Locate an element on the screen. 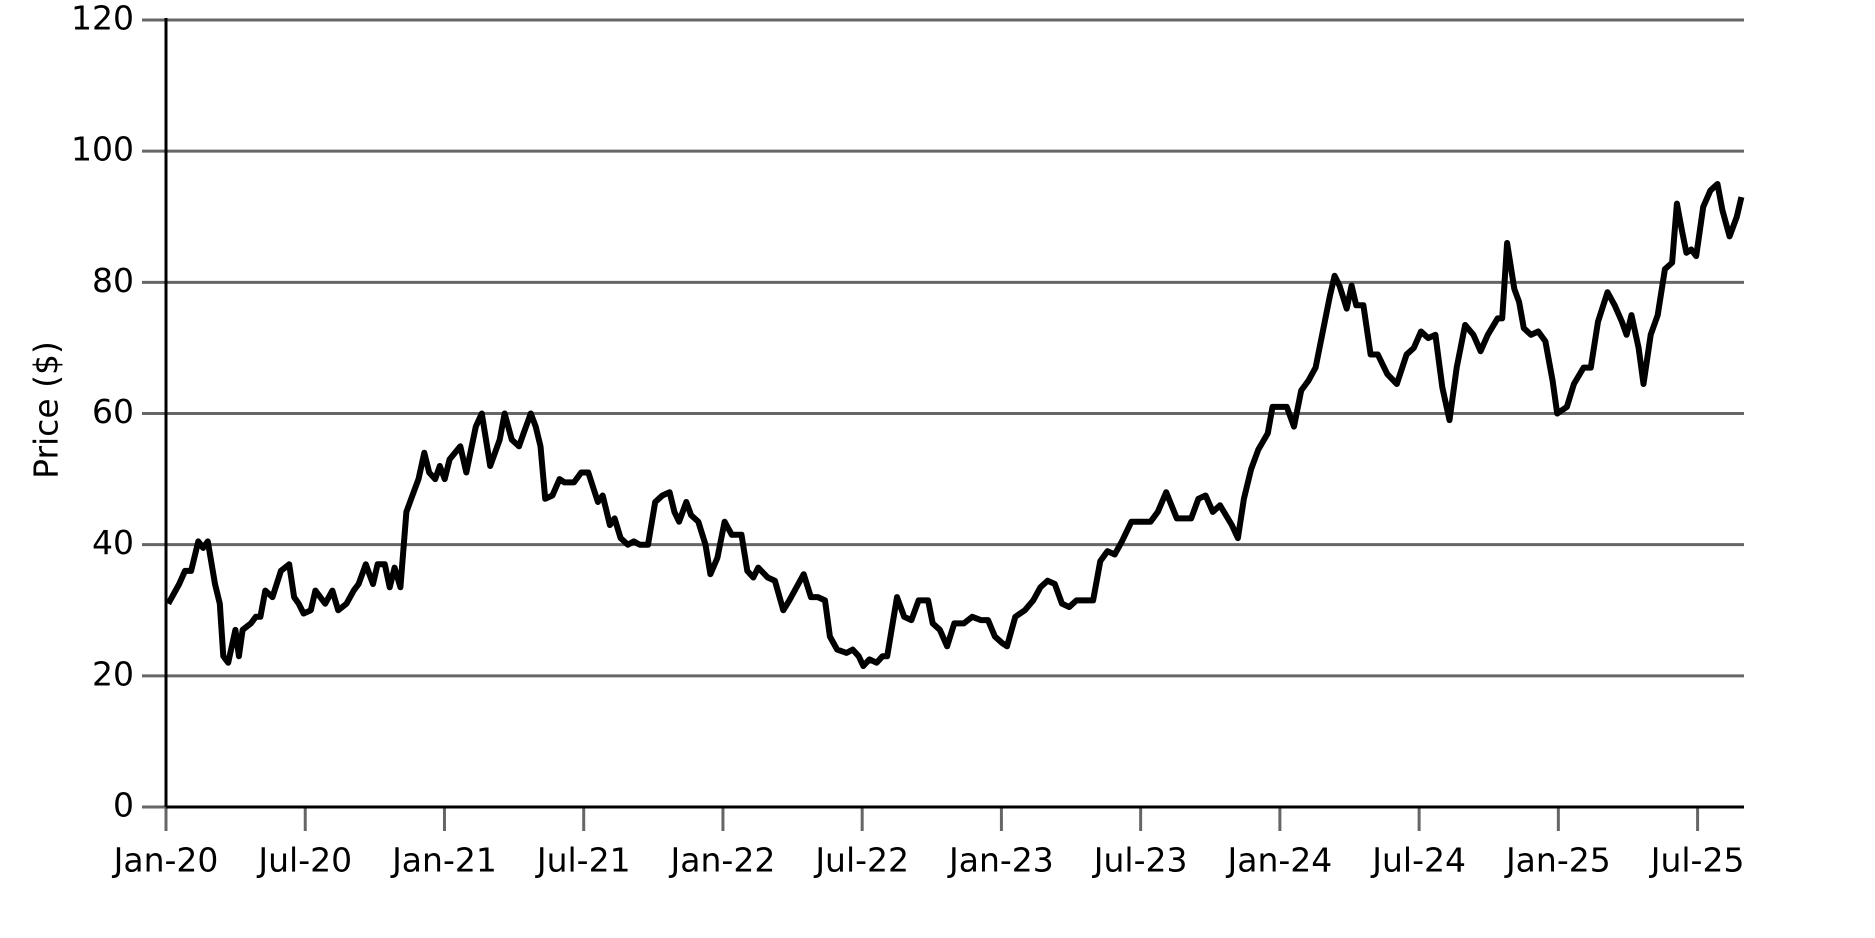  y-tick-label: 40 is located at coordinates (113, 542).